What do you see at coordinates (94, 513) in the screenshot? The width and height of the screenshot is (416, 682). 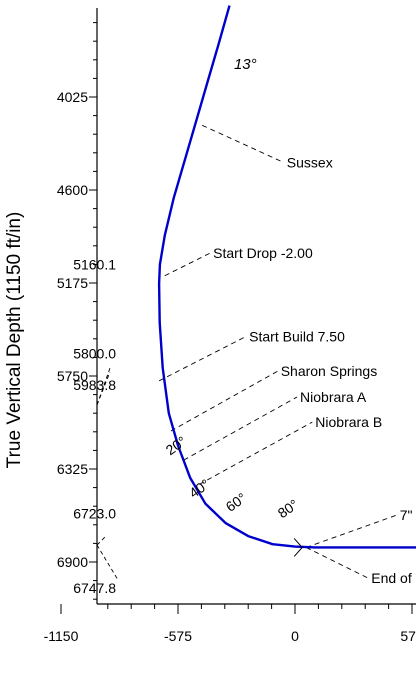 I see `annotation-label: 6723.0` at bounding box center [94, 513].